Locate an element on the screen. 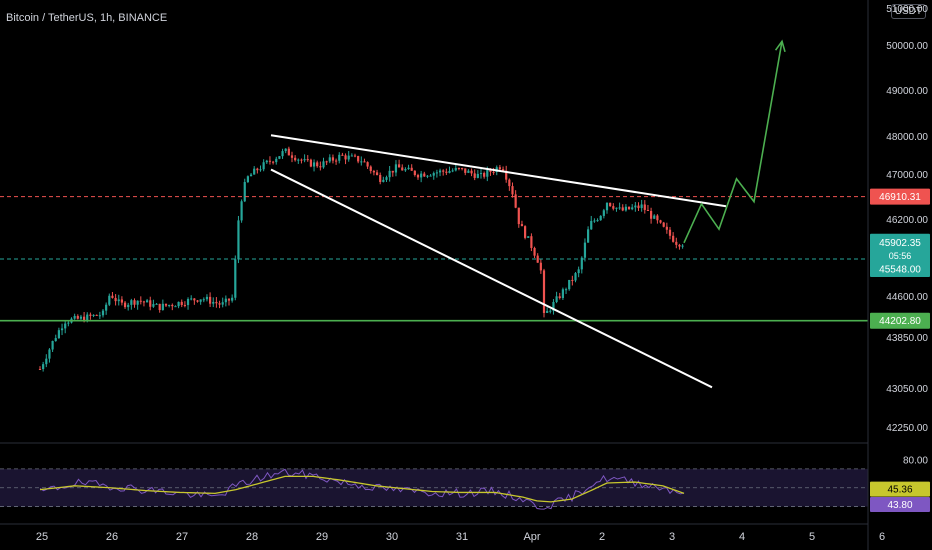 This screenshot has width=932, height=550. y-tick-label-9: 51000.00 is located at coordinates (907, 9).